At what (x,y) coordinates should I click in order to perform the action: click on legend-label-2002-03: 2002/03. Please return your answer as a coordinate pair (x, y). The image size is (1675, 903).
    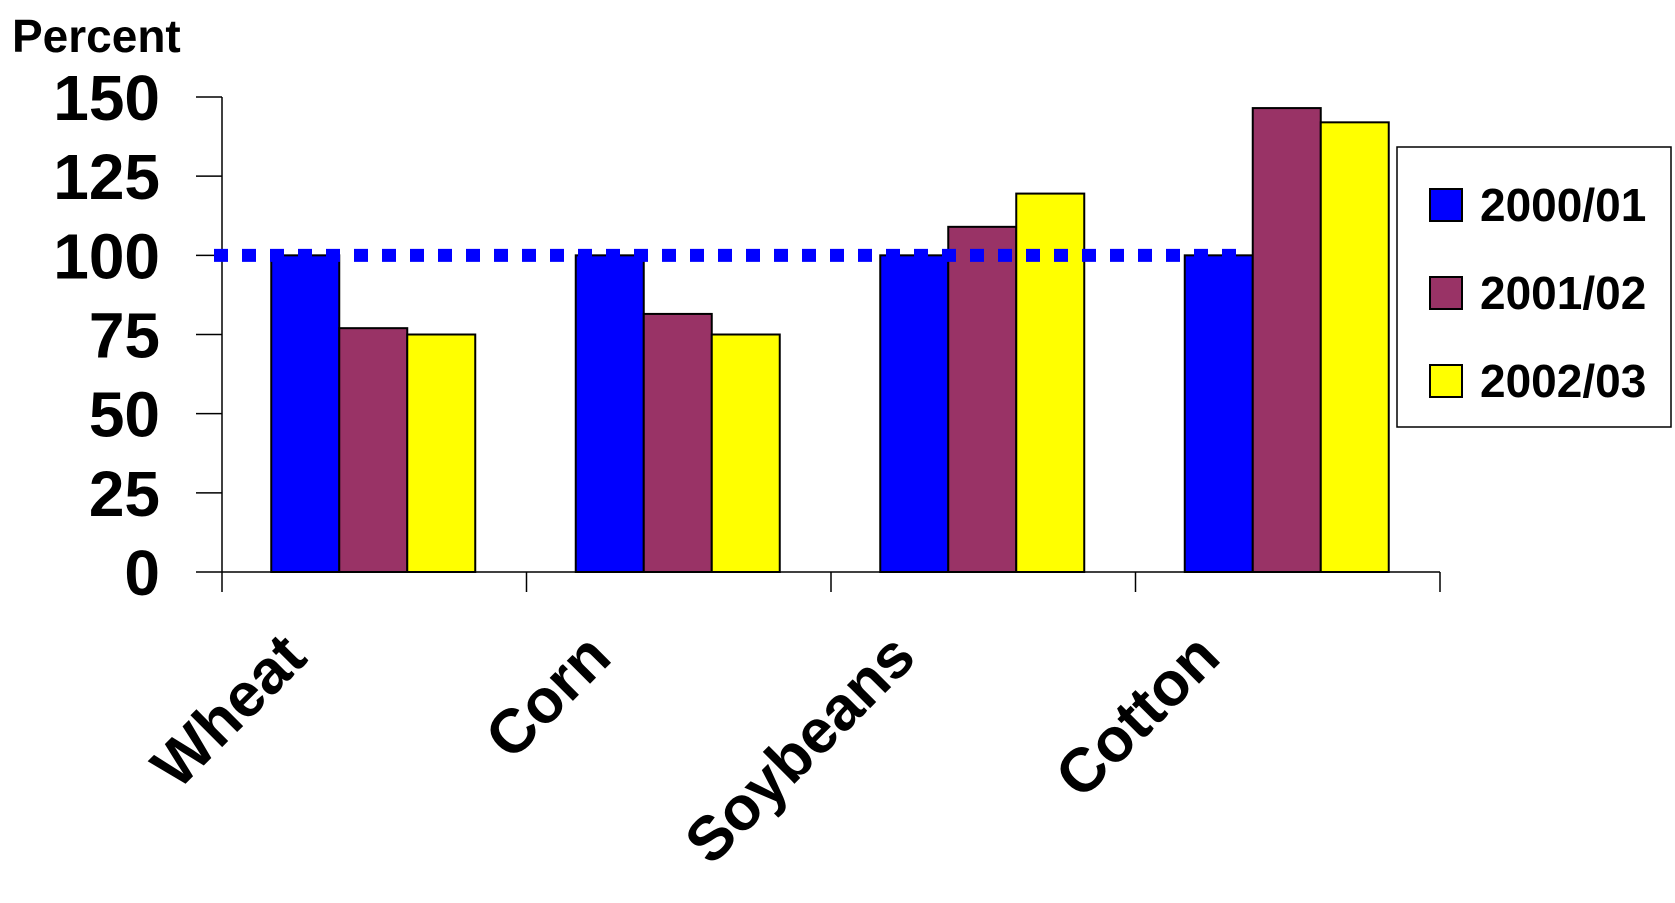
    Looking at the image, I should click on (1563, 381).